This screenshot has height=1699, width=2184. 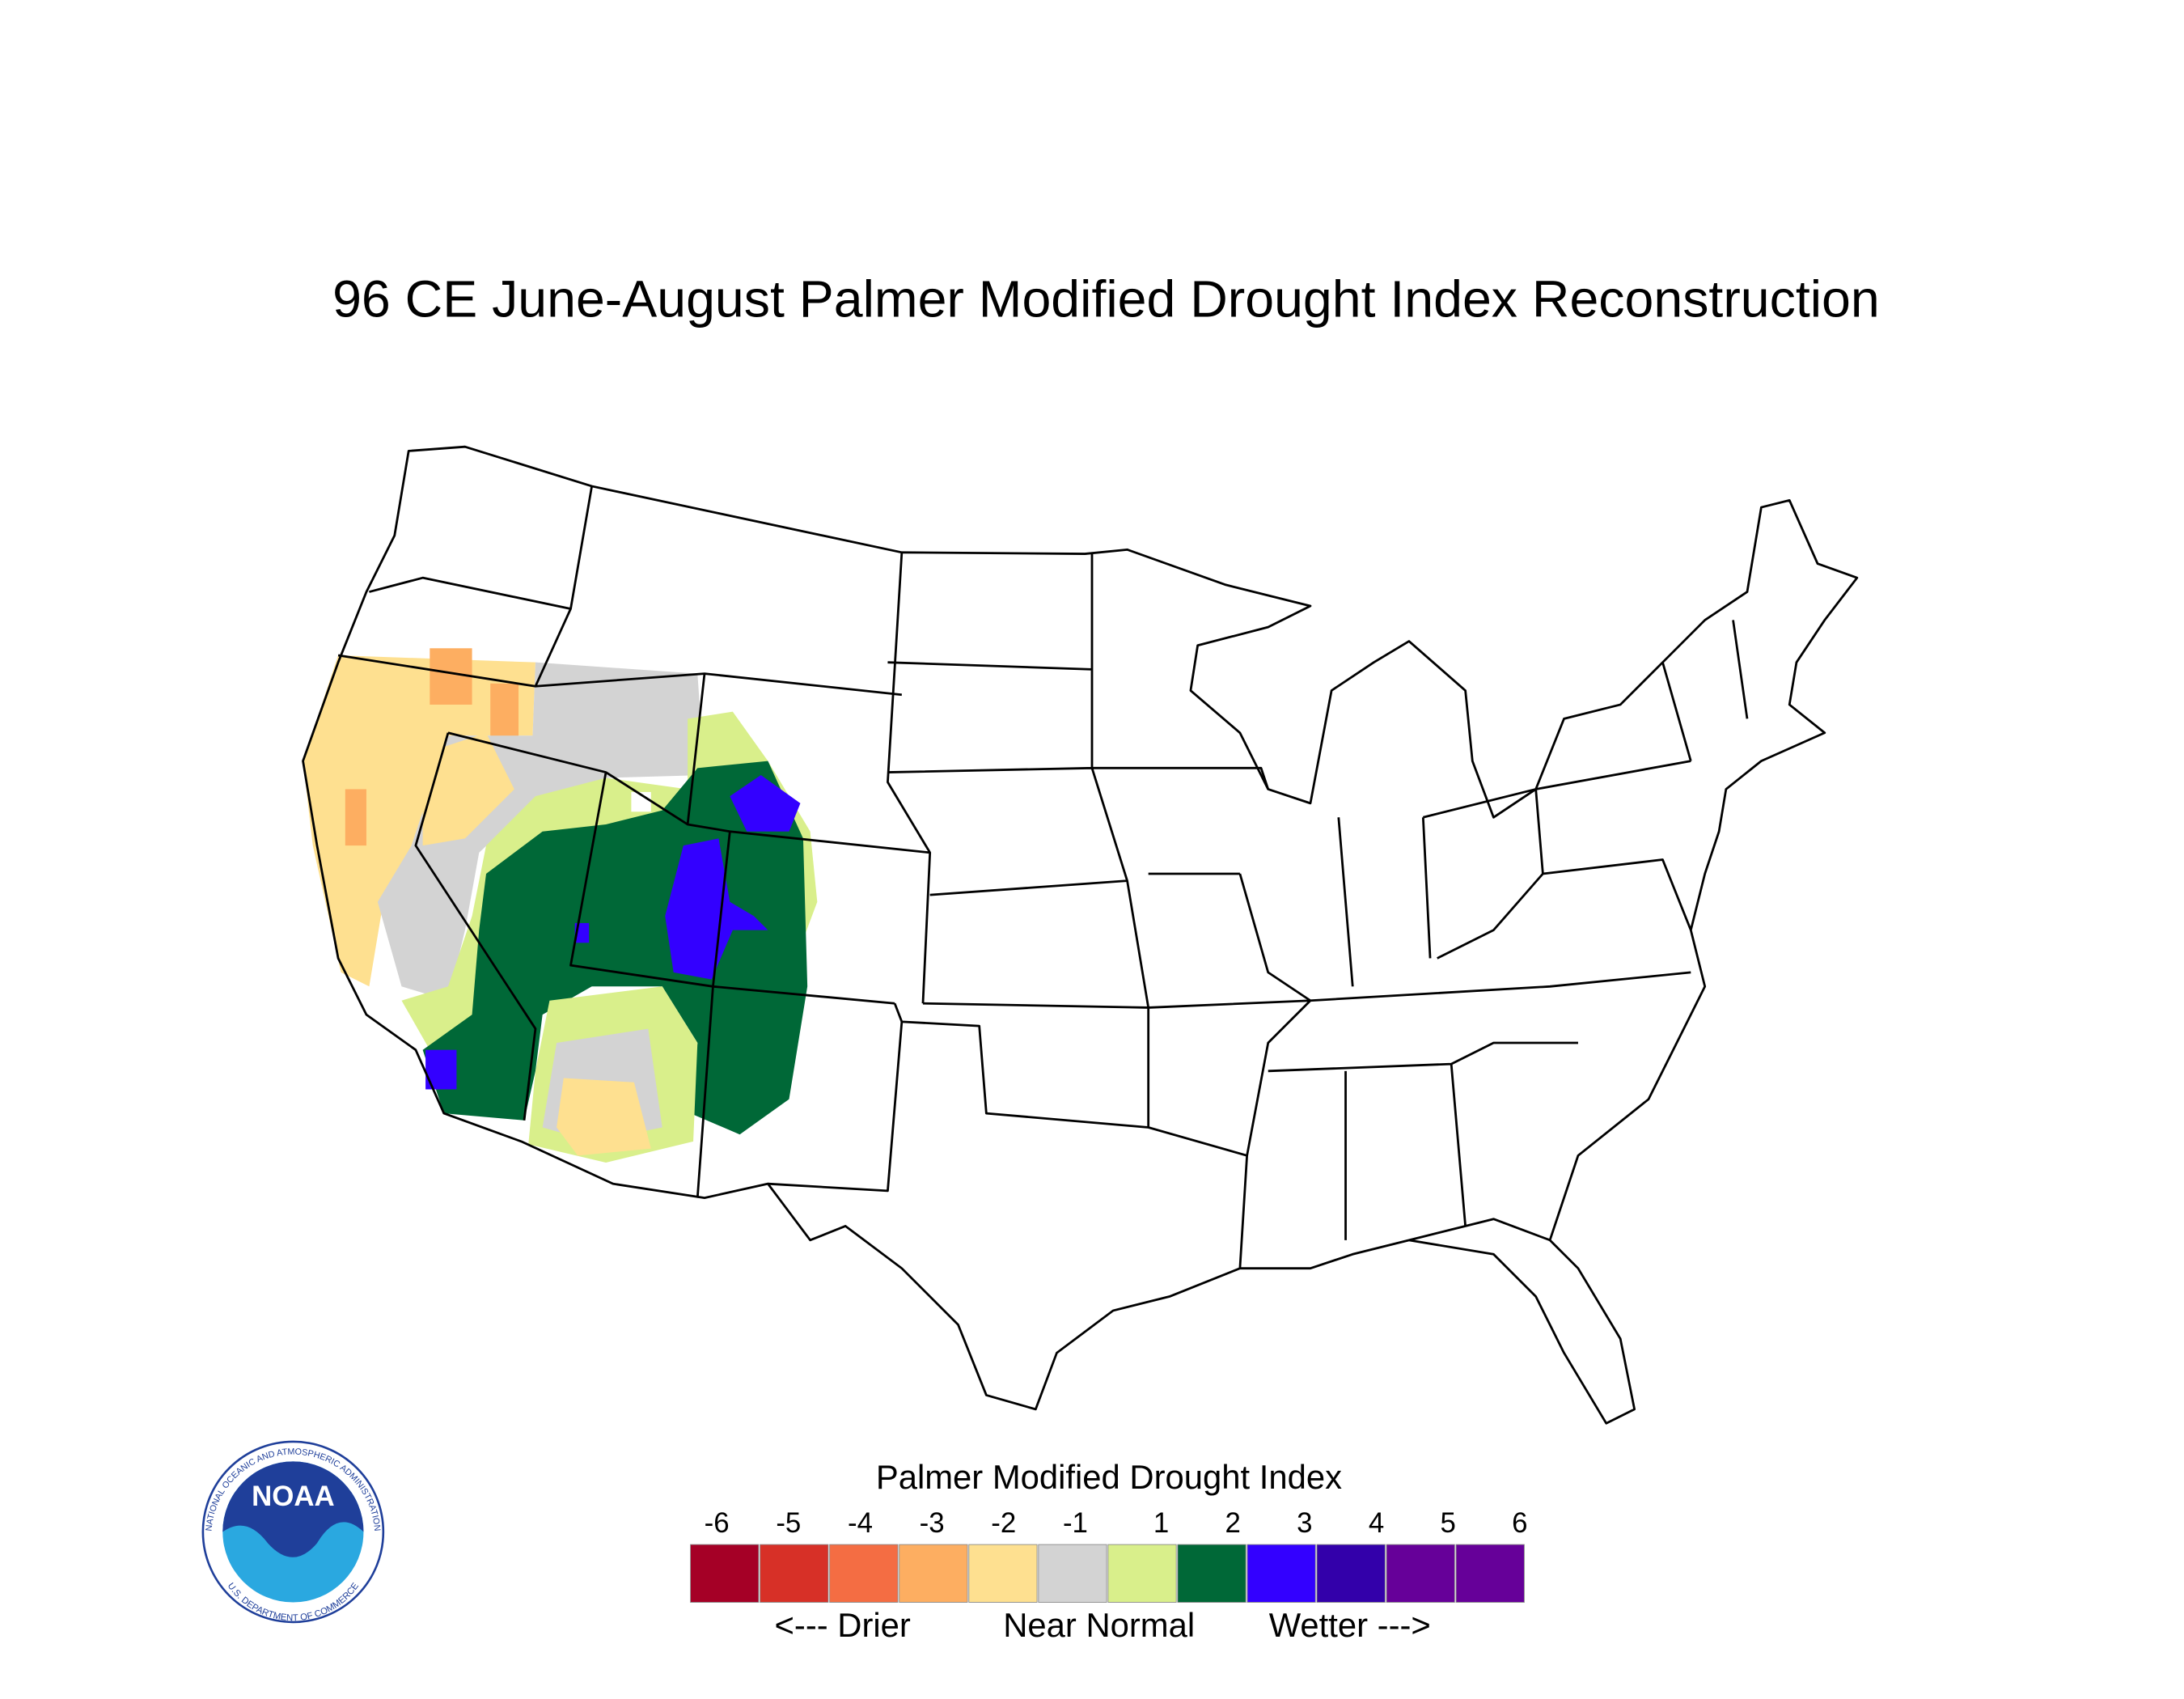 I want to click on legend-caption: Wetter --->, so click(x=1350, y=1625).